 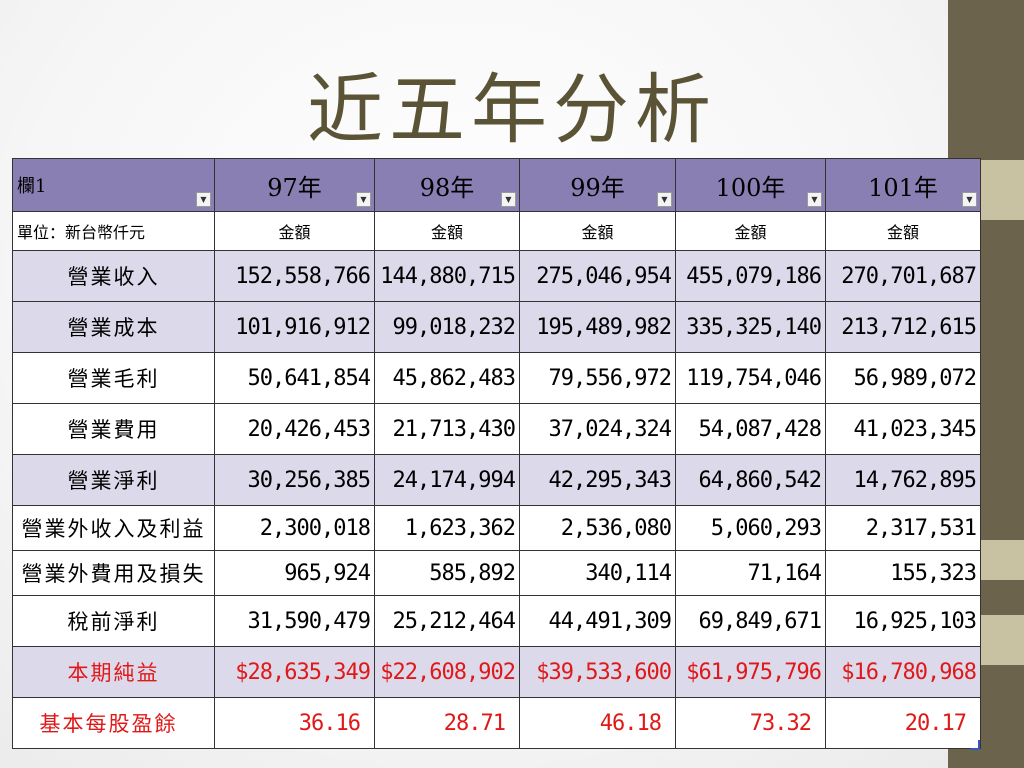 What do you see at coordinates (294, 429) in the screenshot?
I see `table-cell: 20,426,453` at bounding box center [294, 429].